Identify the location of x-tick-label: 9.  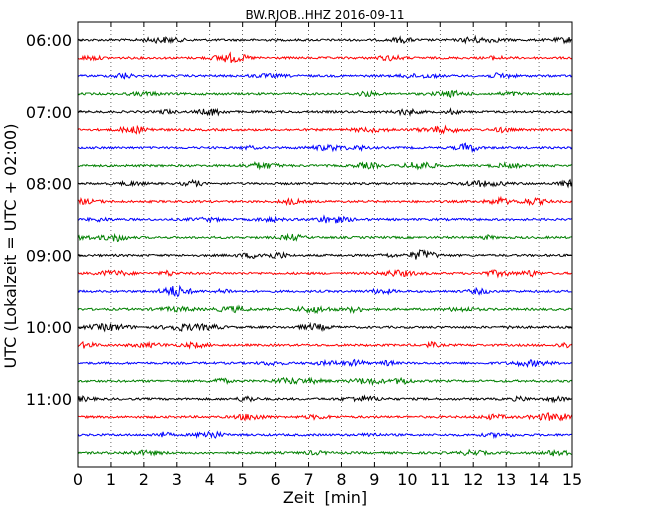
(374, 479).